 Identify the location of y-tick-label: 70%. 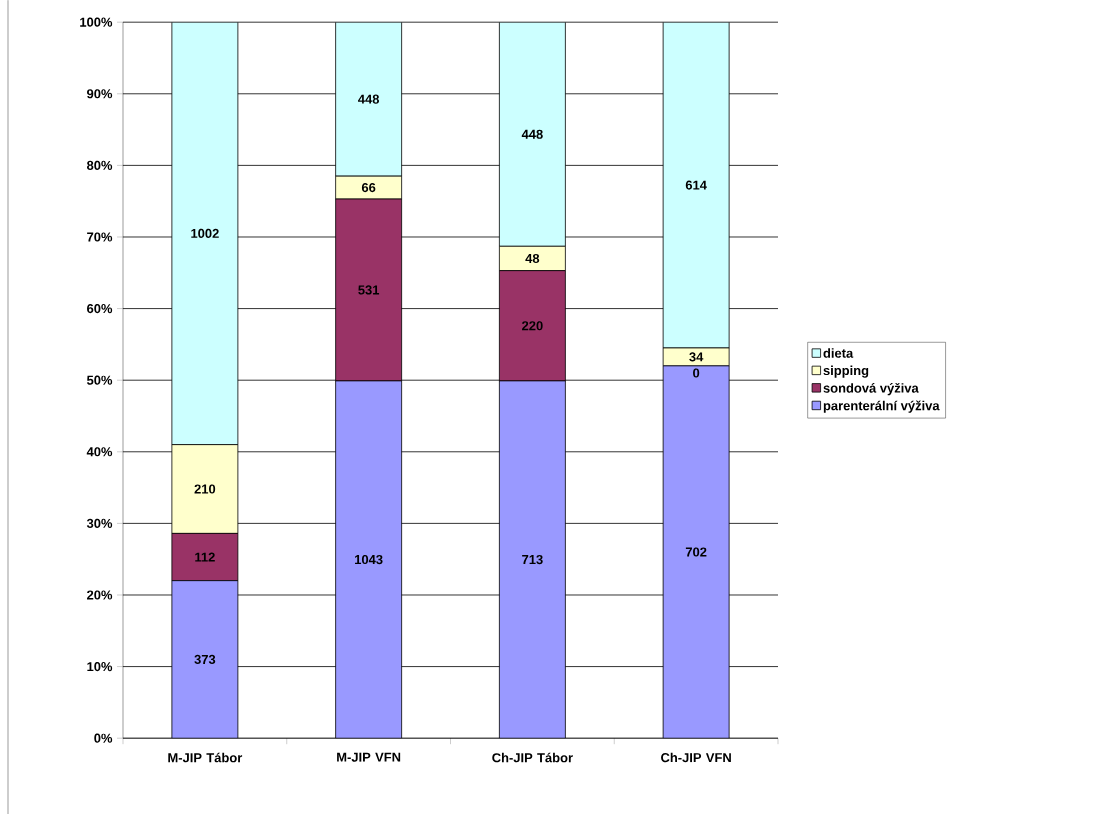
(100, 237).